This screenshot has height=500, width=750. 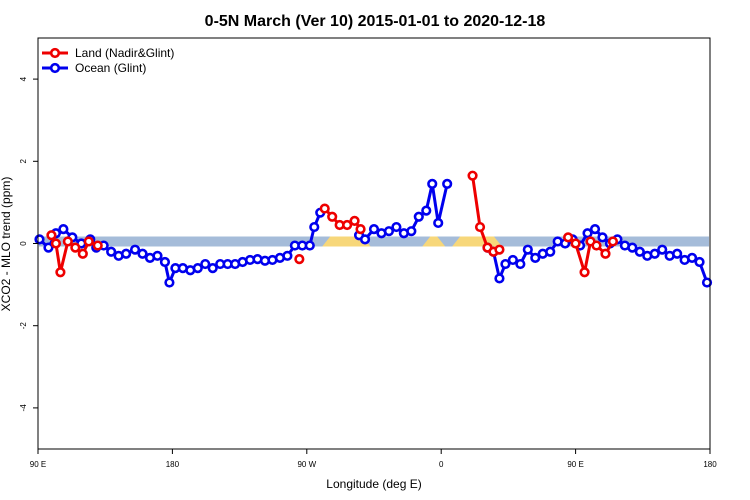 I want to click on x-tick-label: 0, so click(x=441, y=464).